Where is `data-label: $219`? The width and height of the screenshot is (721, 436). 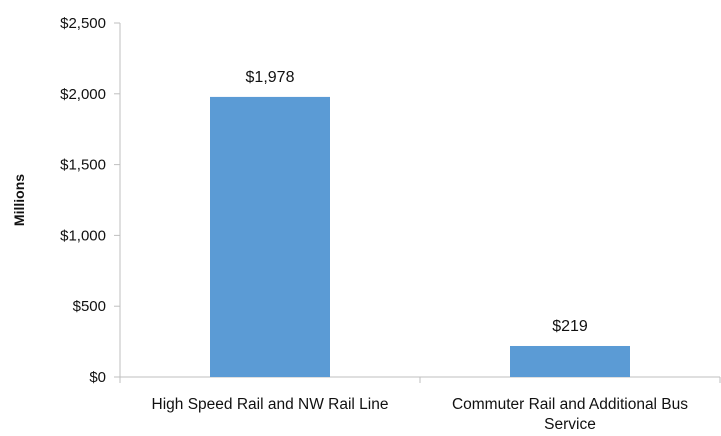 data-label: $219 is located at coordinates (570, 326).